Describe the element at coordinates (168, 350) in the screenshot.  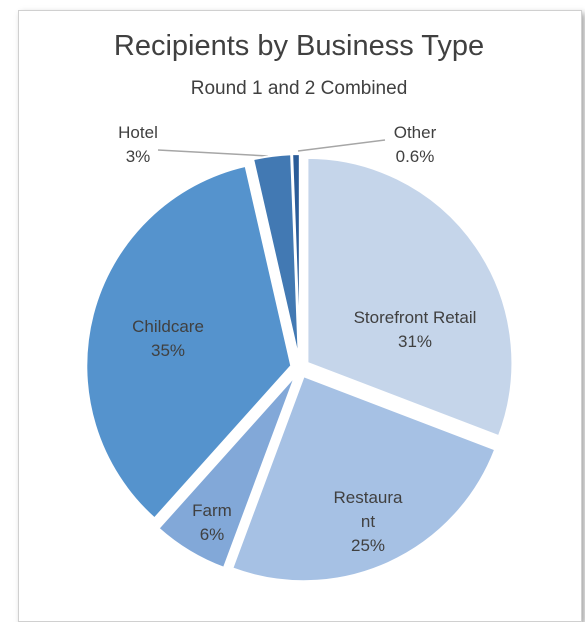
I see `value-label: 35%` at that location.